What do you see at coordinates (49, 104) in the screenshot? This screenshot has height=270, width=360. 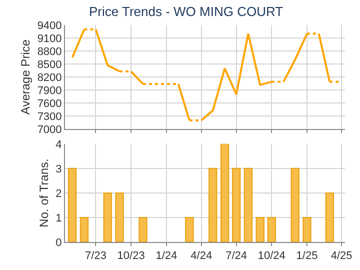 I see `y-tick-label: 7600` at bounding box center [49, 104].